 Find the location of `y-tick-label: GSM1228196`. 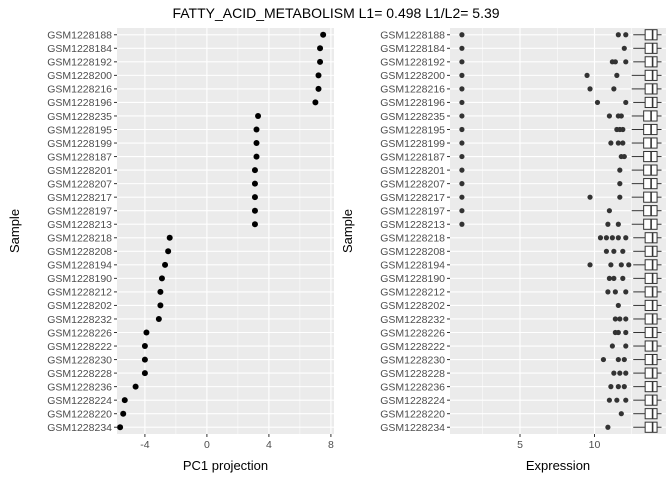

y-tick-label: GSM1228196 is located at coordinates (412, 103).